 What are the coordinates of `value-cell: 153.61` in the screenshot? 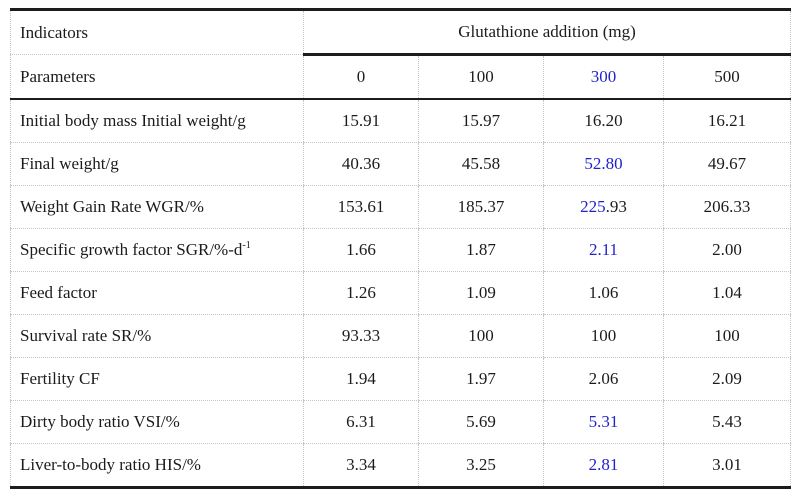 It's located at (361, 207).